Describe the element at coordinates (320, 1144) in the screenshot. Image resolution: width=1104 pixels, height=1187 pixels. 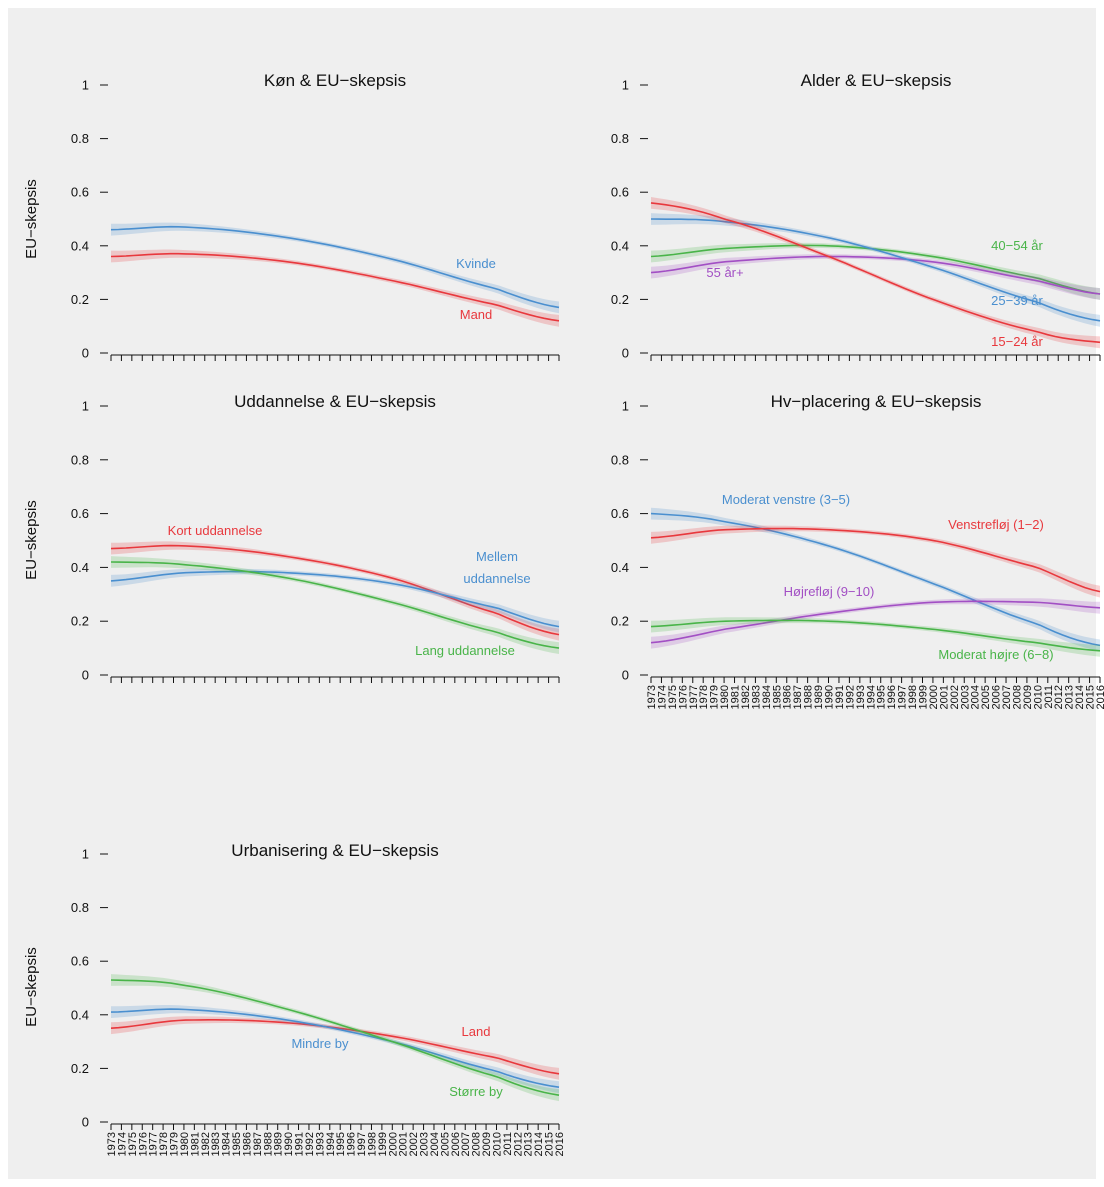
I see `x-tick-label: 1993` at that location.